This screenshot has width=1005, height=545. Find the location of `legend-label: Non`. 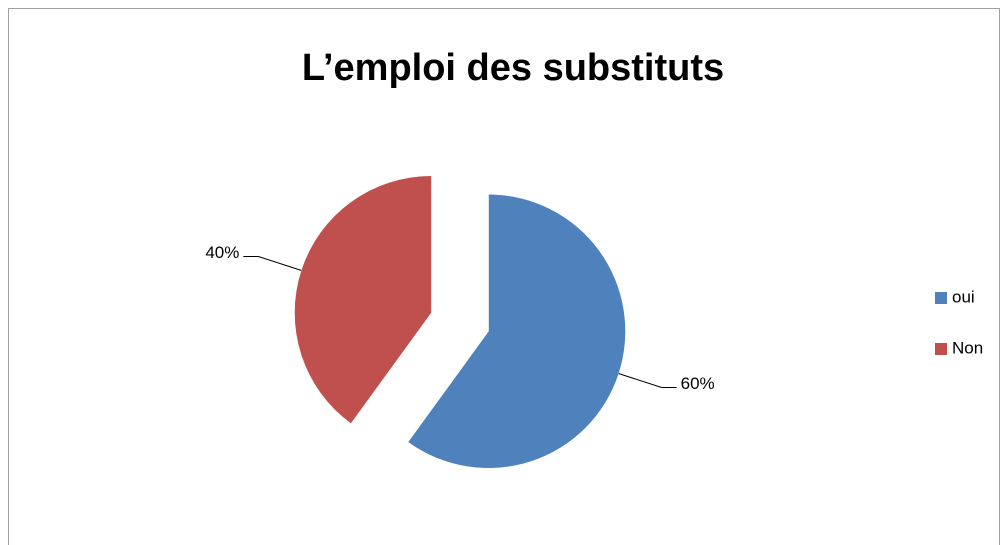

legend-label: Non is located at coordinates (967, 347).